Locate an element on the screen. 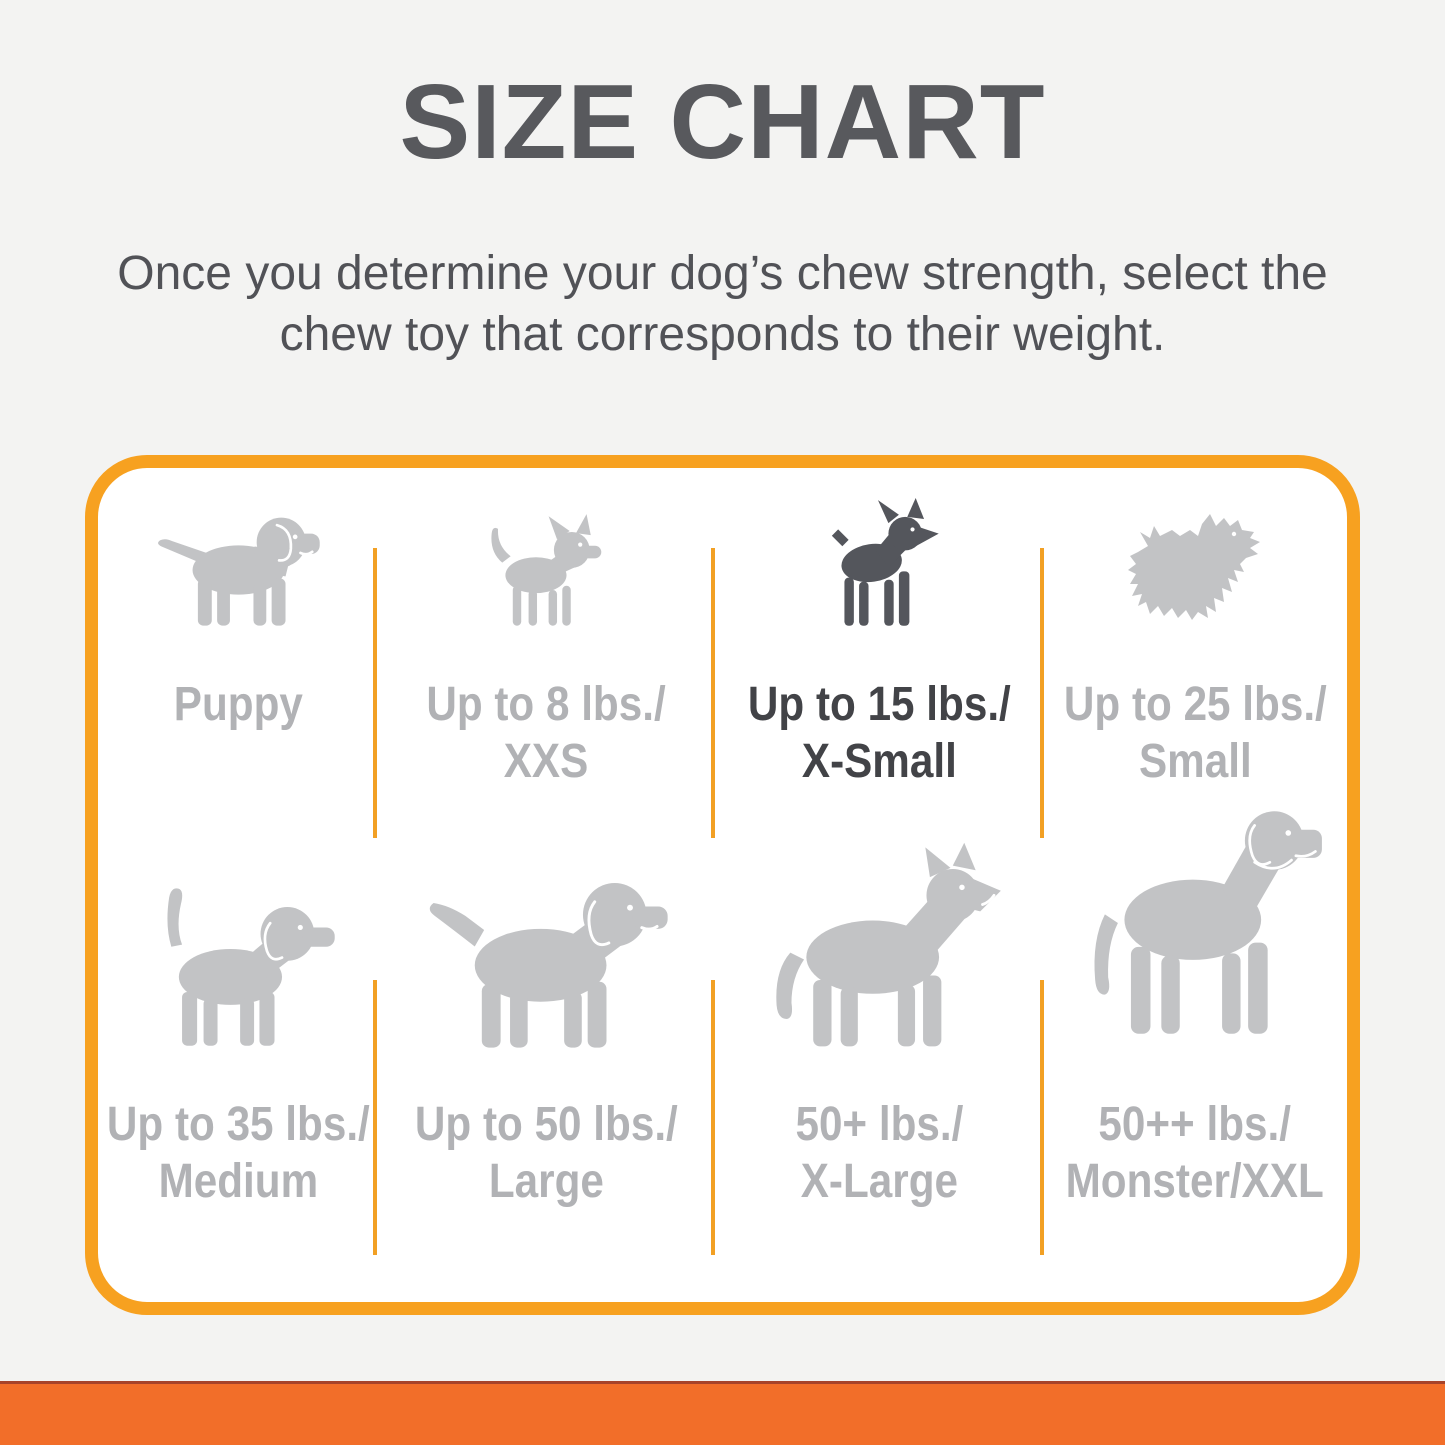 The height and width of the screenshot is (1445, 1445). size-cell-x-large: 50+ lbs./ X-Large is located at coordinates (879, 1072).